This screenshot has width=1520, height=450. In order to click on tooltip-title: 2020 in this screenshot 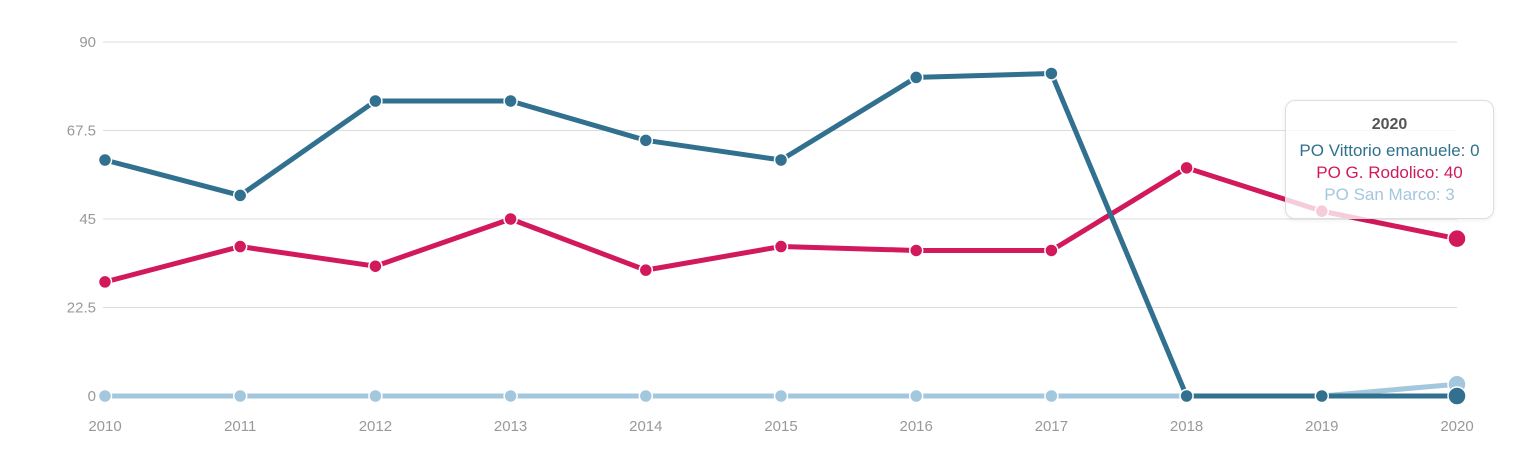, I will do `click(1389, 124)`.